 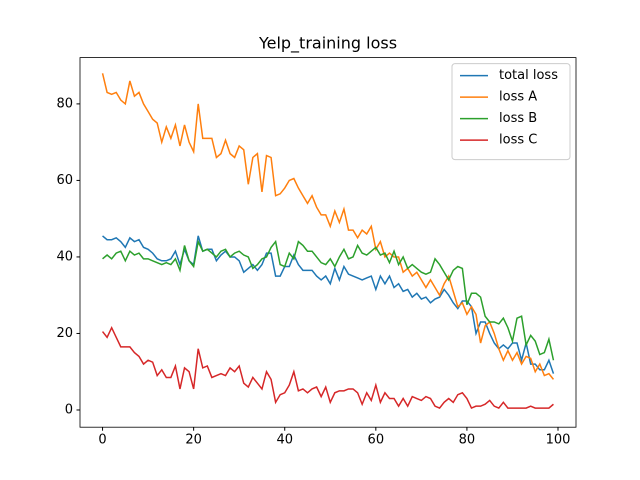 I want to click on x-tick-label: 40, so click(x=284, y=440).